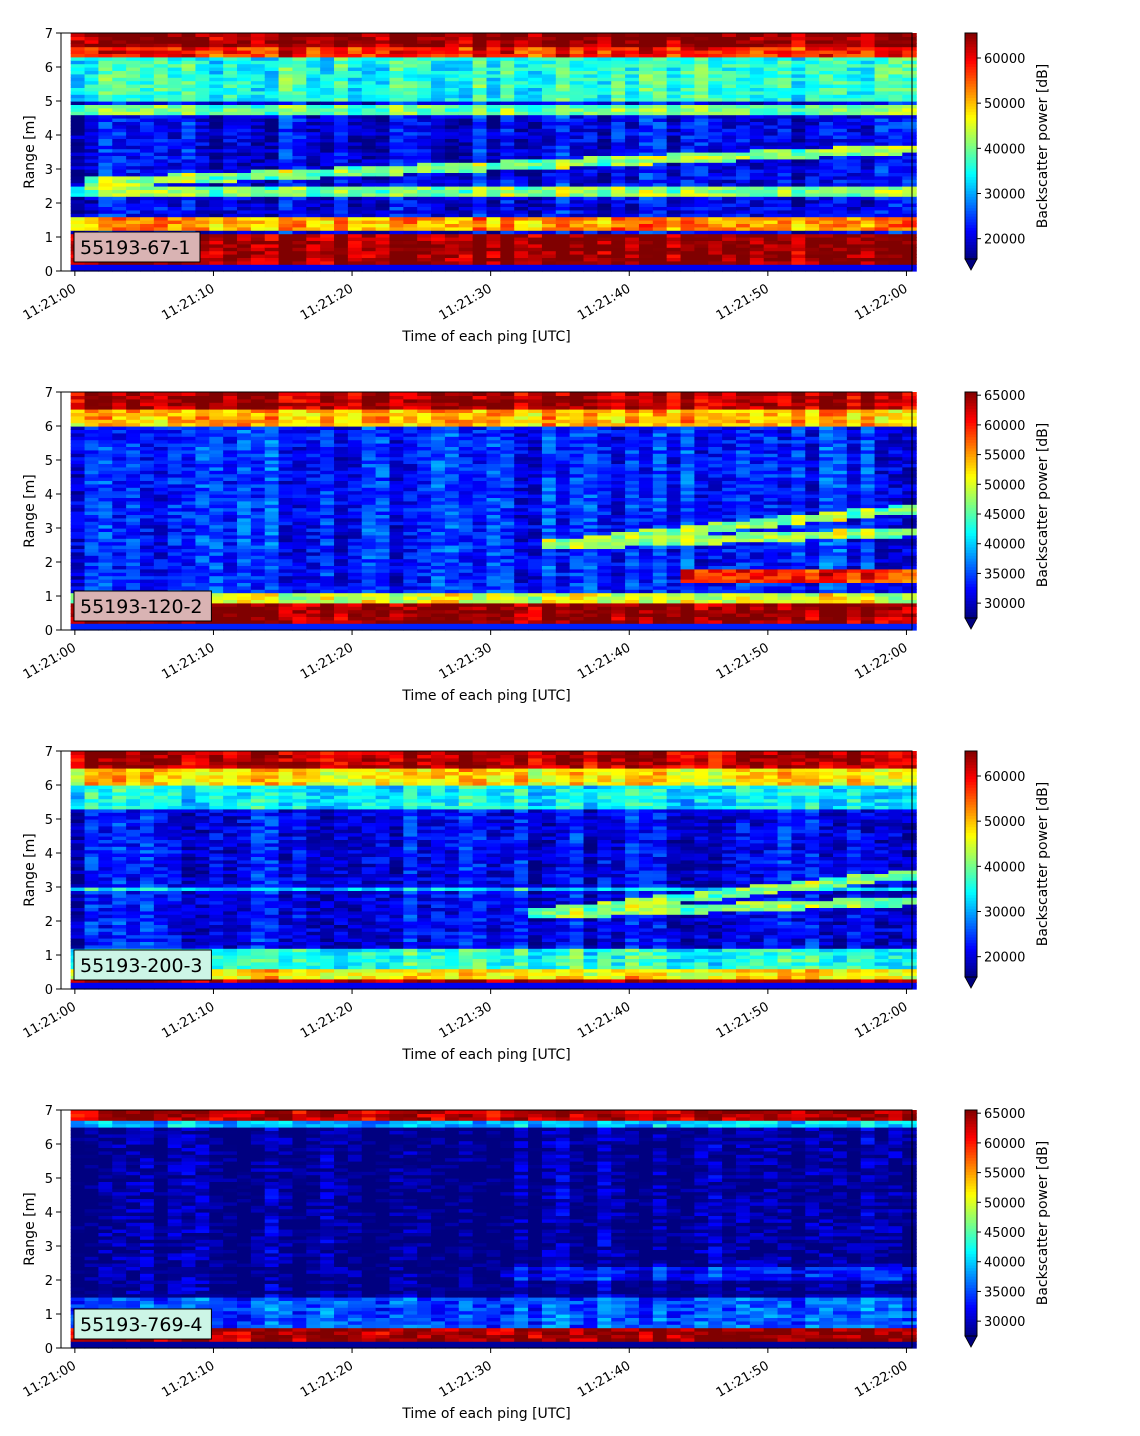 This screenshot has height=1436, width=1140. Describe the element at coordinates (141, 1325) in the screenshot. I see `panel-tag-label: 55193-769-4` at that location.